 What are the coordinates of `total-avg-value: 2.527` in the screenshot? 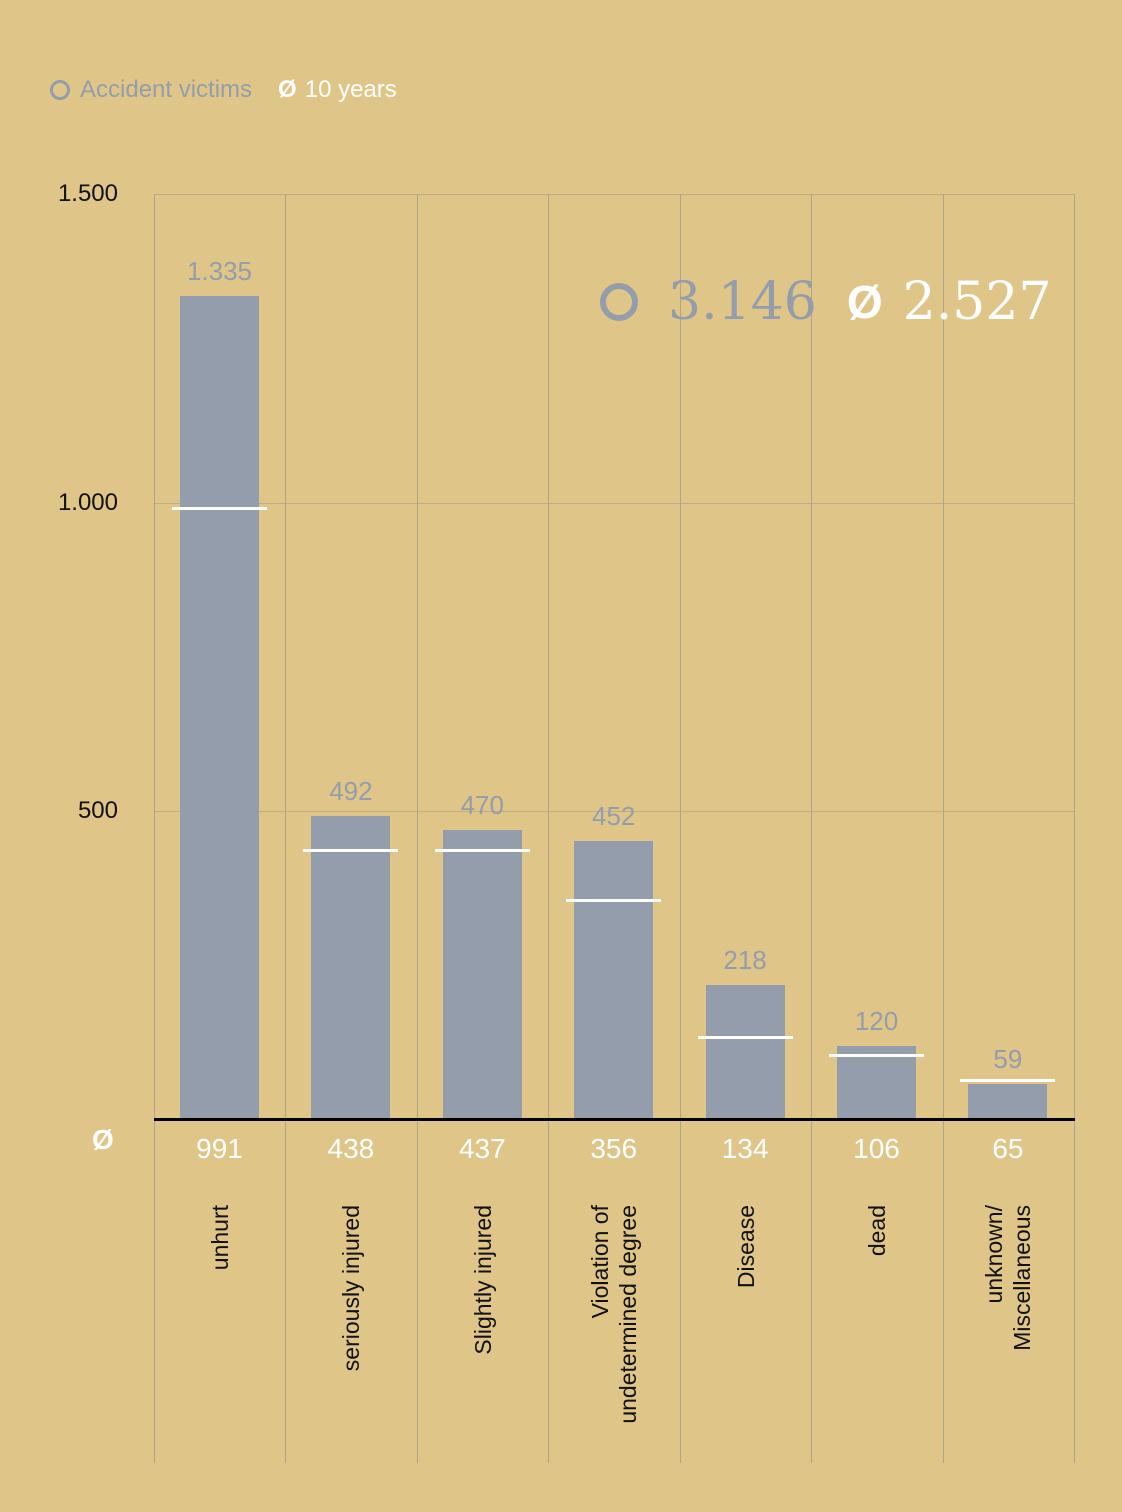 It's located at (977, 302).